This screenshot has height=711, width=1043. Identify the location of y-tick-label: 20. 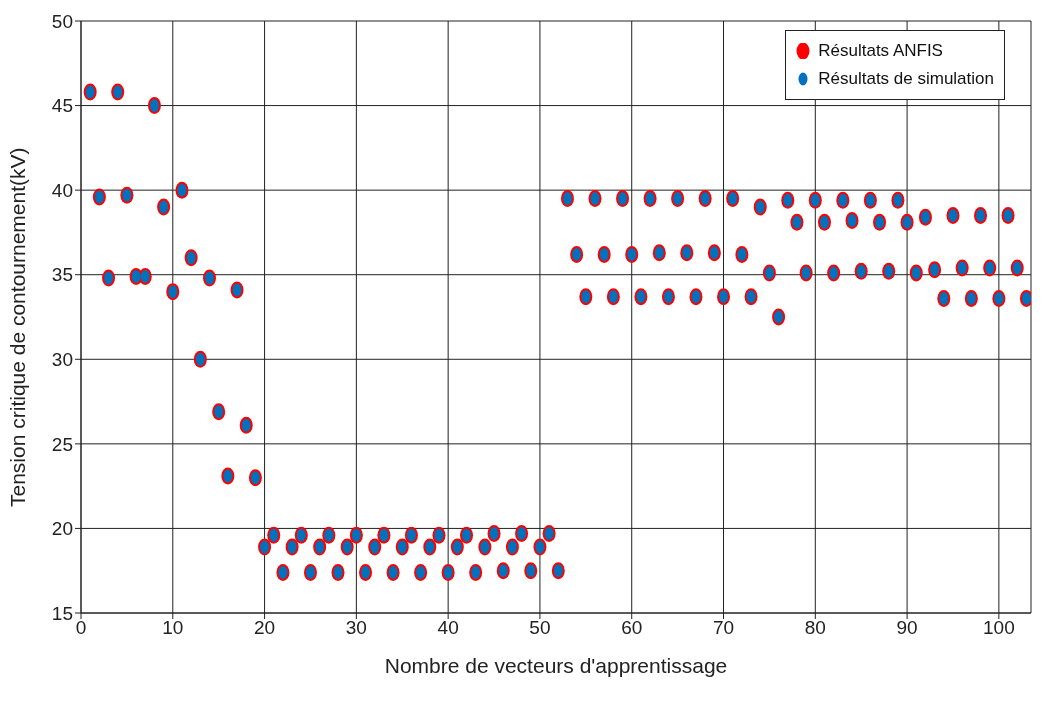
(62, 529).